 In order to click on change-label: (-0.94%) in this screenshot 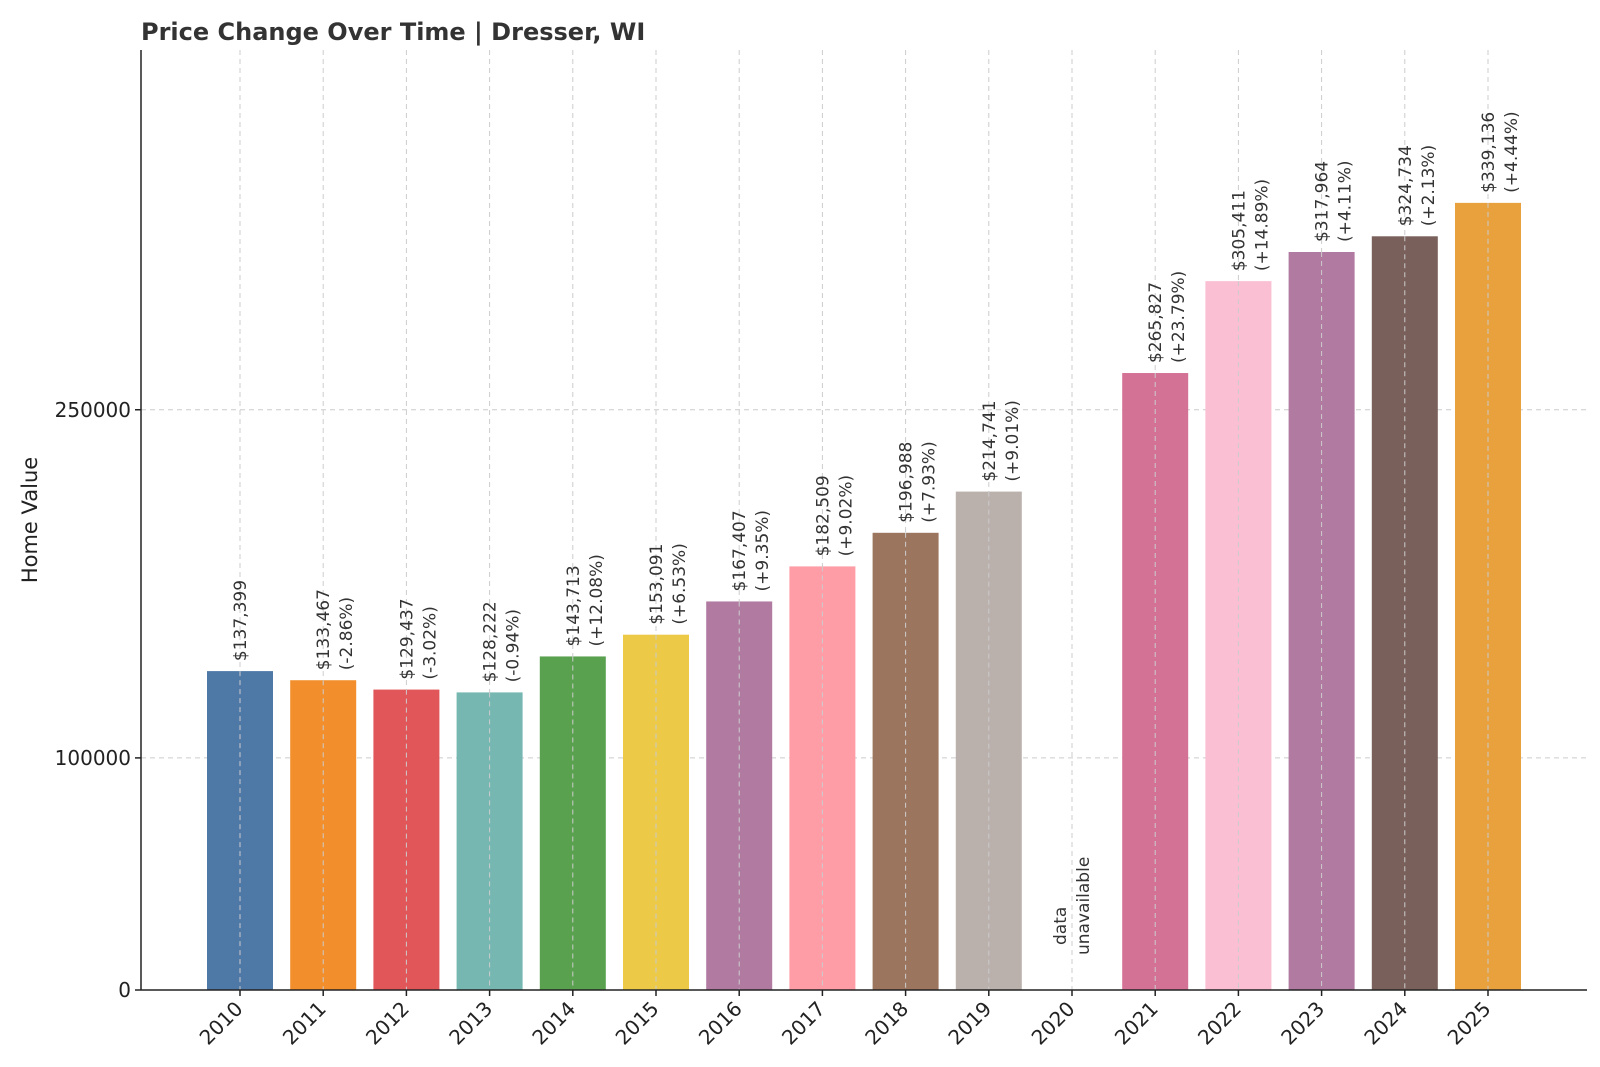, I will do `click(514, 645)`.